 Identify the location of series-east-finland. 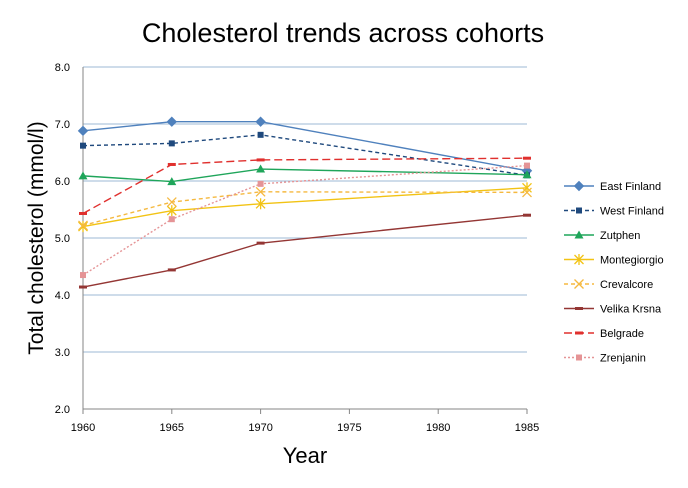
(305, 146).